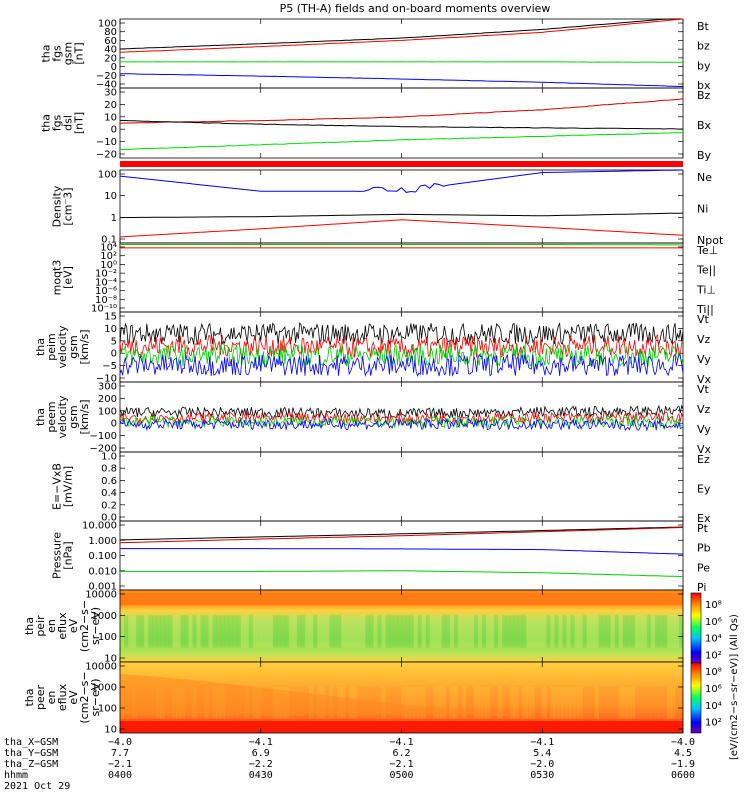  What do you see at coordinates (109, 493) in the screenshot?
I see `efield-tick-label: 0.4` at bounding box center [109, 493].